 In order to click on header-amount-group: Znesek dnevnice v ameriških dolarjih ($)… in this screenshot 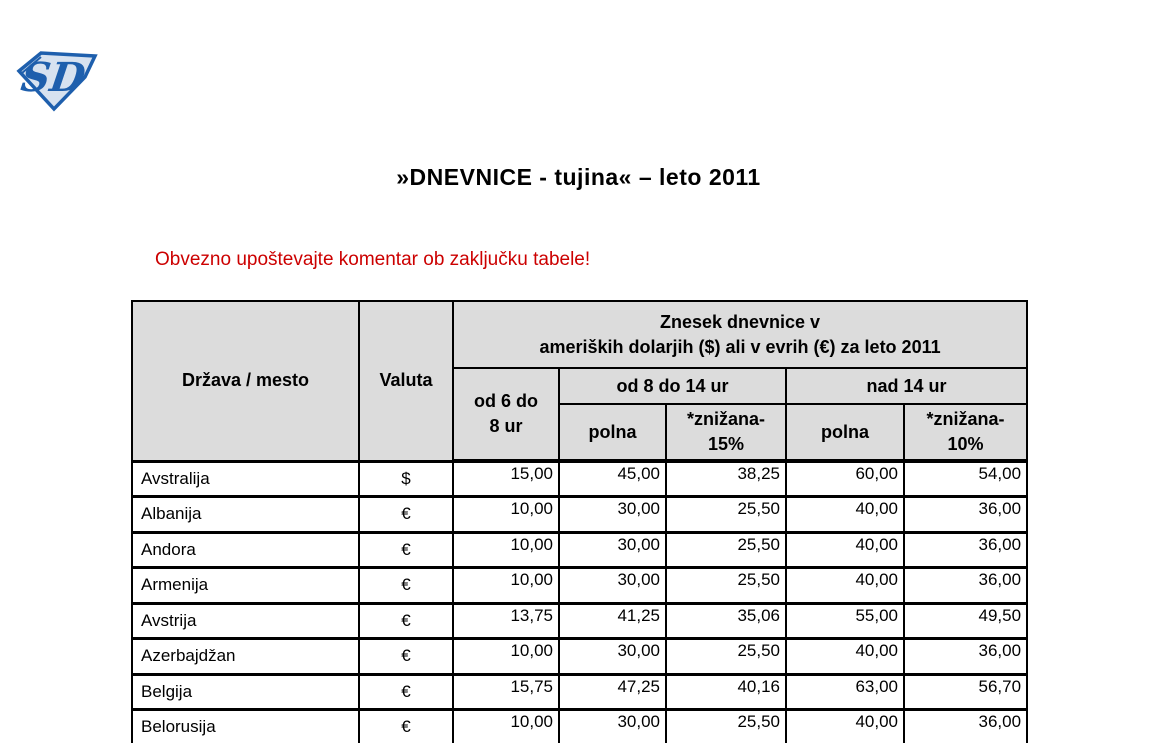, I will do `click(740, 334)`.